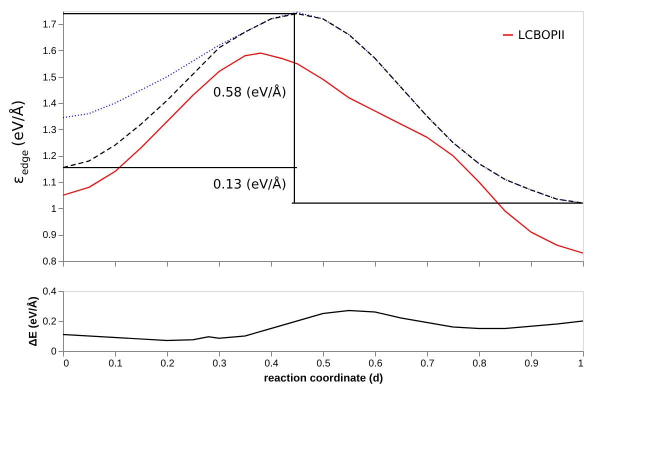 This screenshot has width=648, height=457. Describe the element at coordinates (219, 364) in the screenshot. I see `x-tick-label: 0.3` at that location.